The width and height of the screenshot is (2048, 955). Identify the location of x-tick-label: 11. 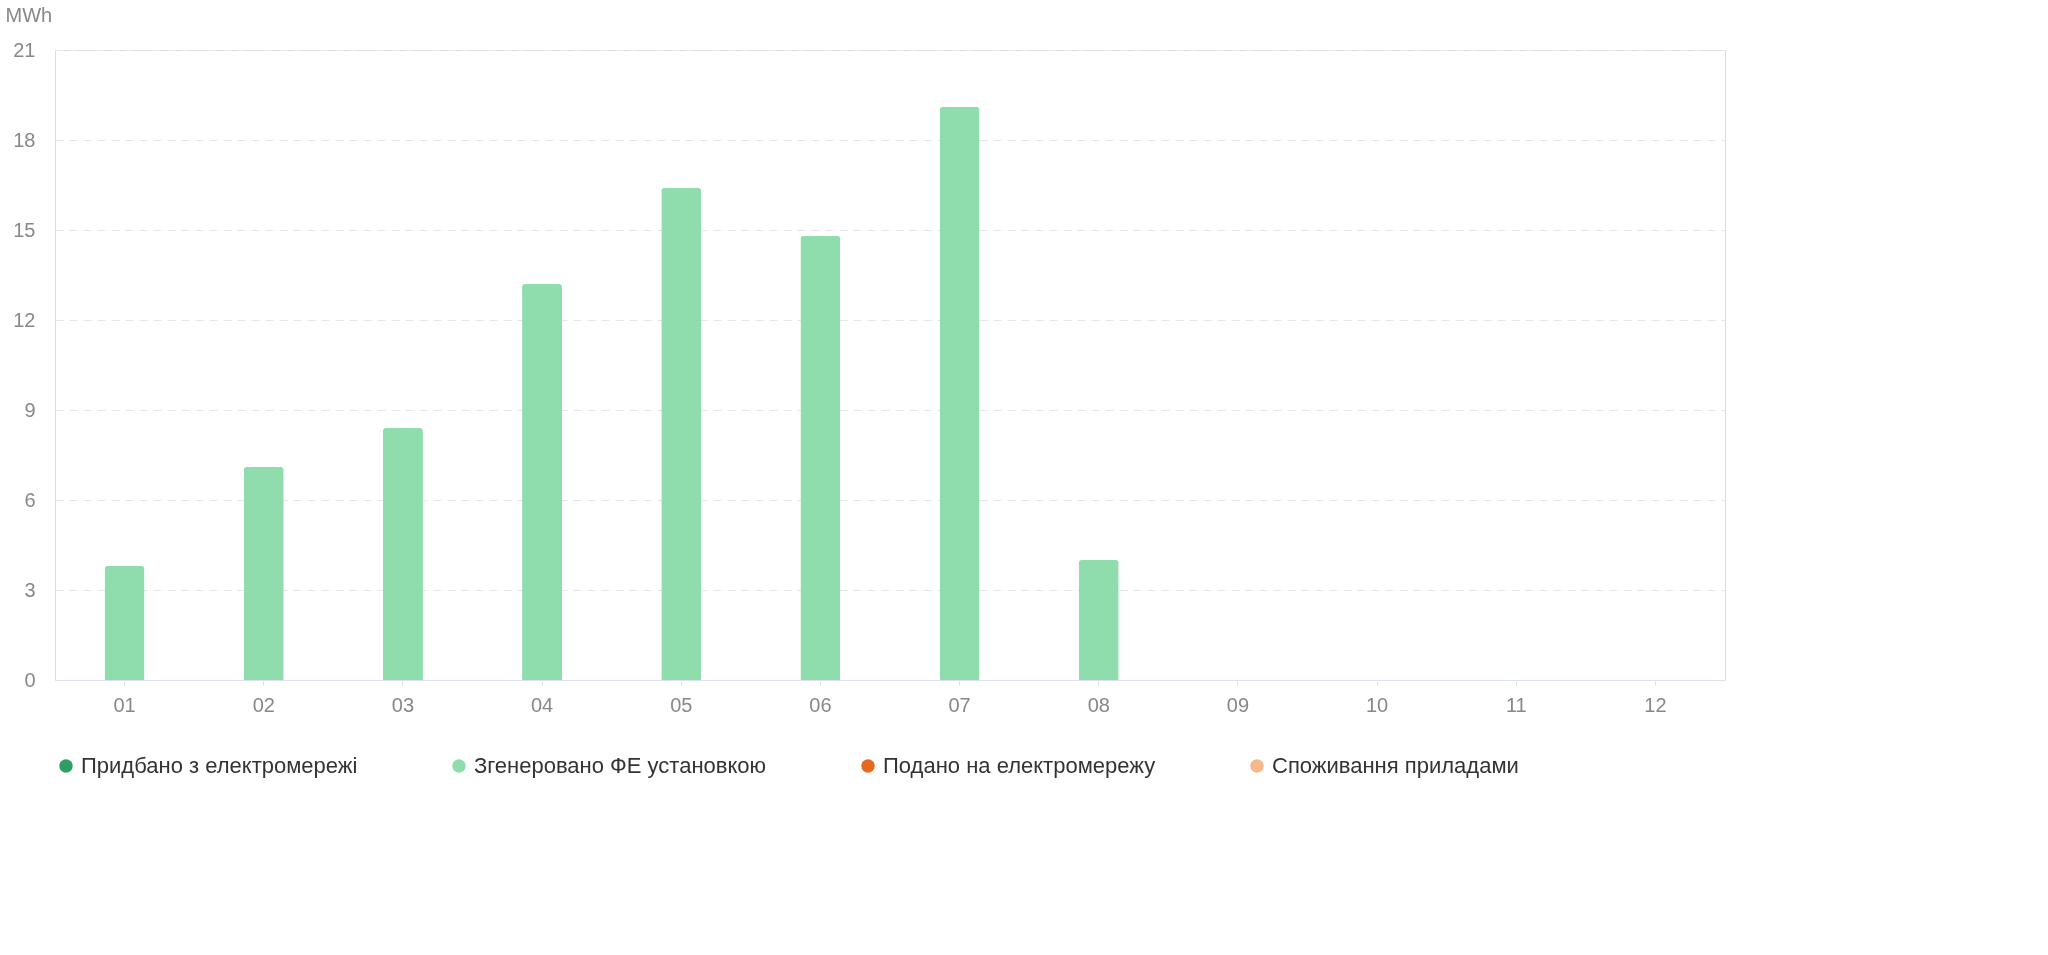
(1516, 704).